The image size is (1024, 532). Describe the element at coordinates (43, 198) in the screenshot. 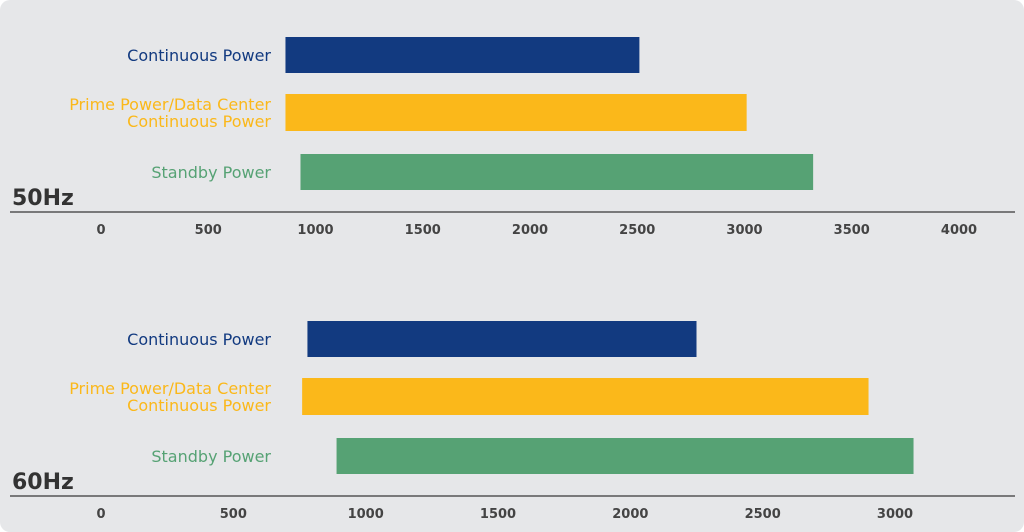

I see `chart-title: 50Hz` at that location.